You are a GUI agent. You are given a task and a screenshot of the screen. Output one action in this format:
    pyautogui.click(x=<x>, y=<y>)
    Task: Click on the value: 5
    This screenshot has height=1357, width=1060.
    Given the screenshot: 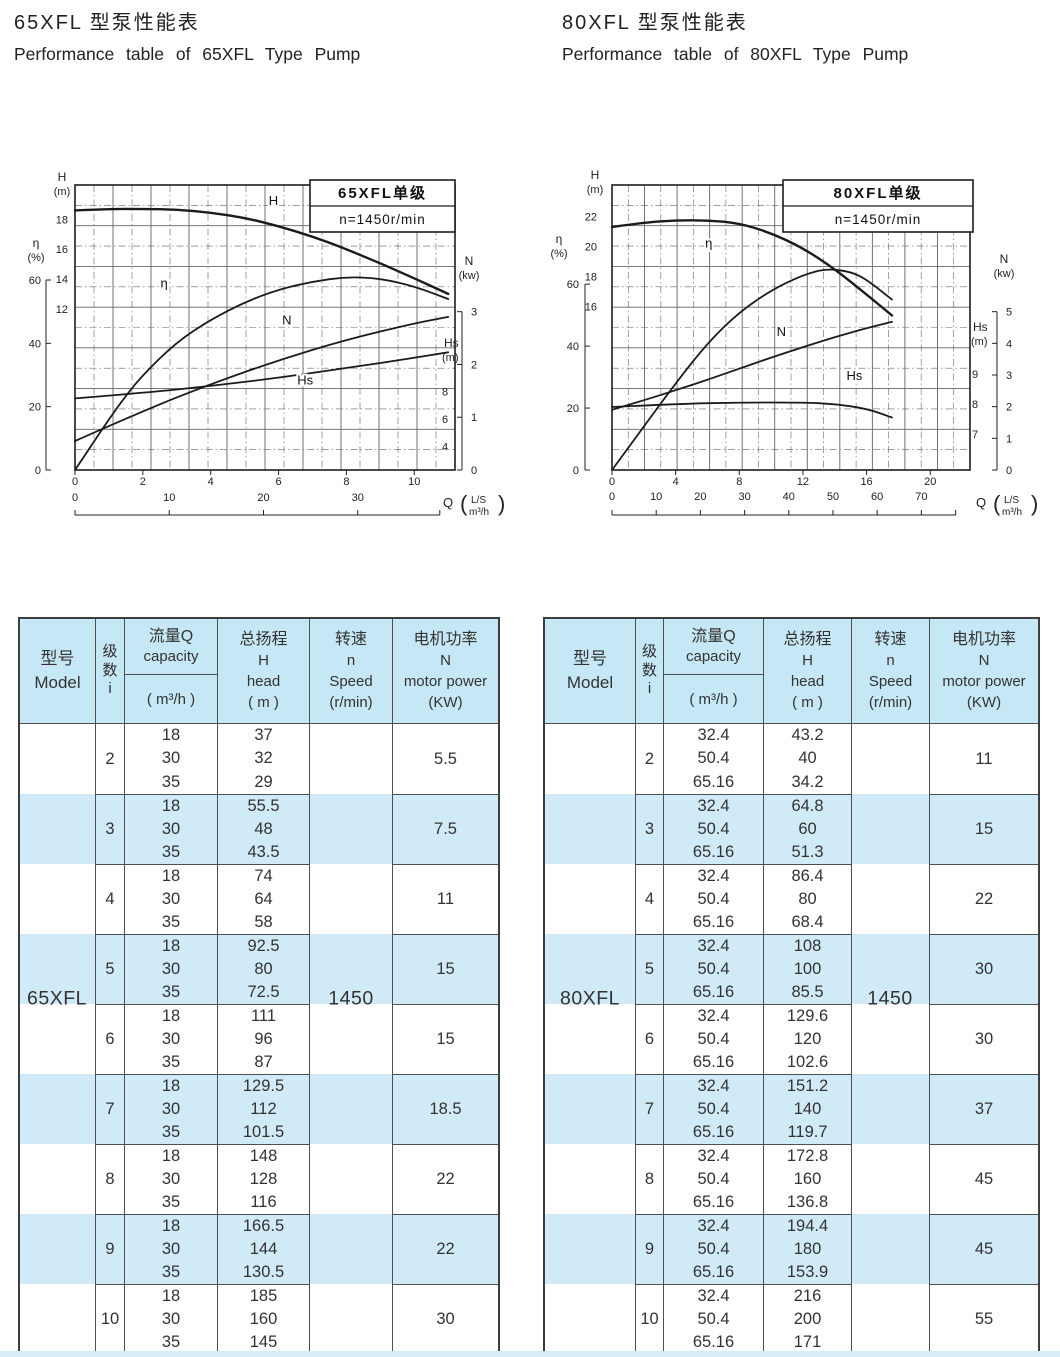 What is the action you would take?
    pyautogui.click(x=649, y=969)
    